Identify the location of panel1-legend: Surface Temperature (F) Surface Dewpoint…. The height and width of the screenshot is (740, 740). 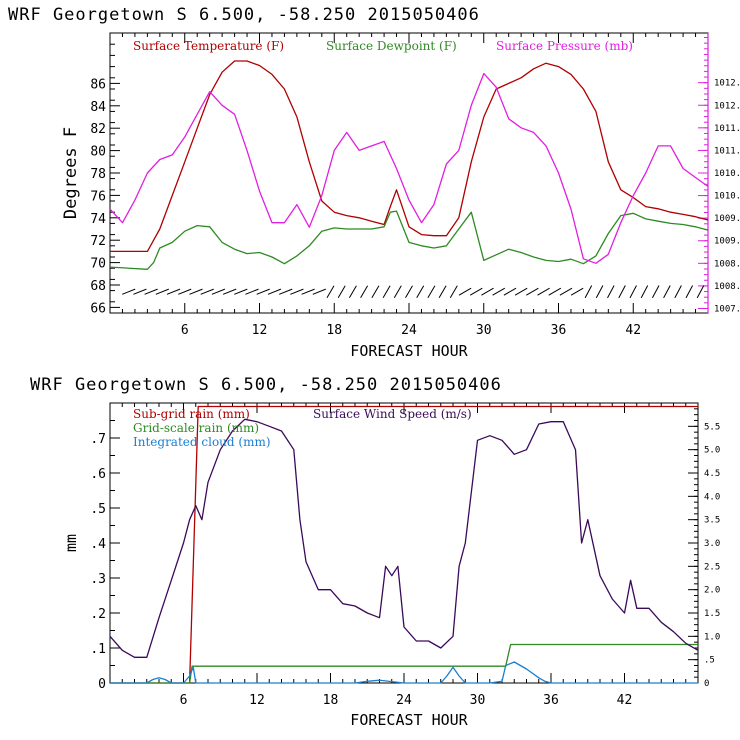
(383, 46).